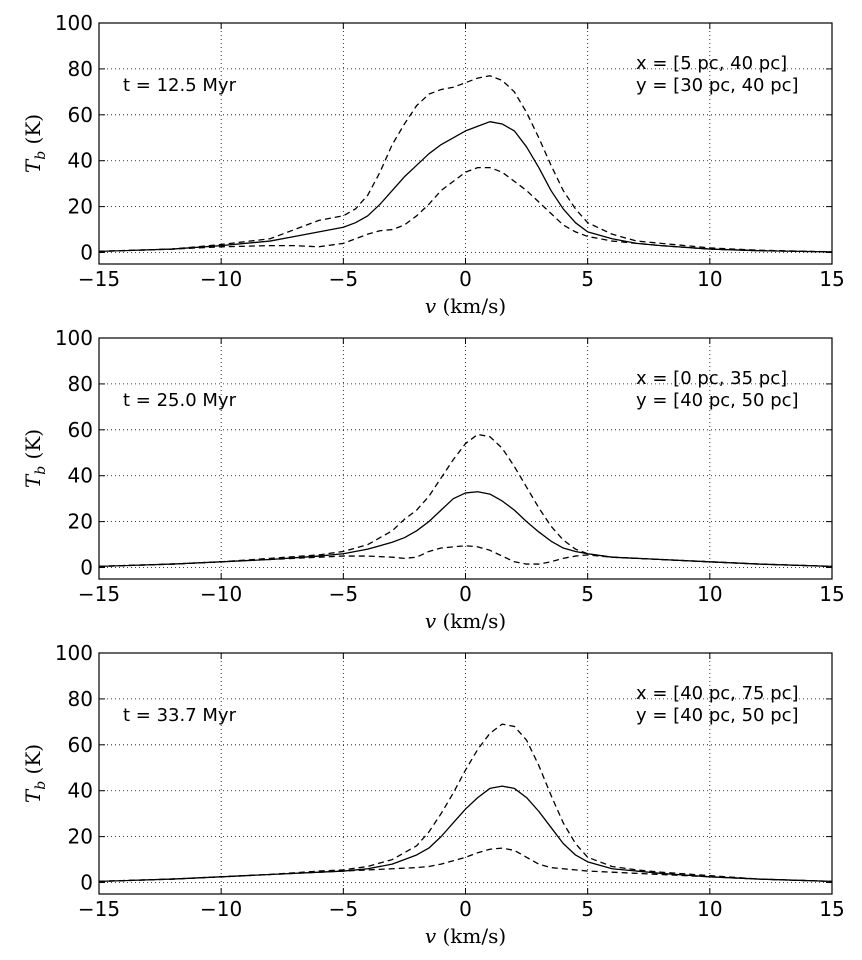 This screenshot has height=960, width=862. What do you see at coordinates (711, 378) in the screenshot?
I see `region-x-label: x = [0 pc, 35 pc]` at bounding box center [711, 378].